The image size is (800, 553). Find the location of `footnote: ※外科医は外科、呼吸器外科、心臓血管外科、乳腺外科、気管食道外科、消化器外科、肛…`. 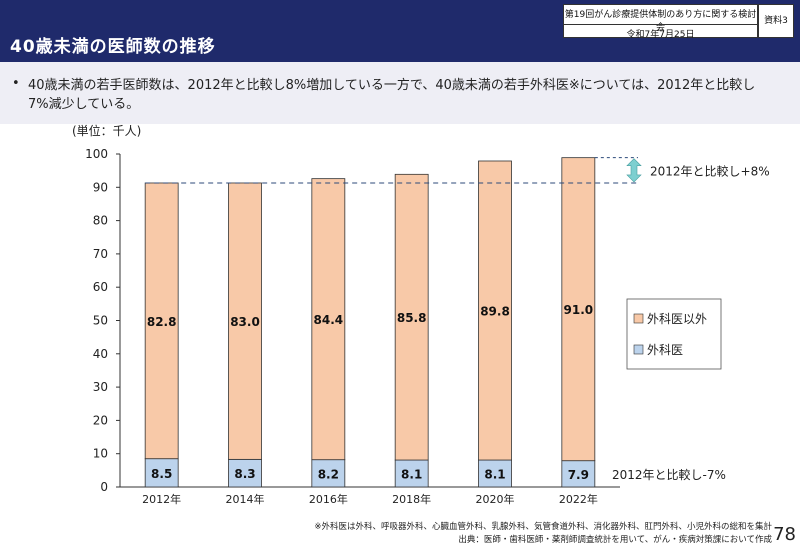

footnote: ※外科医は外科、呼吸器外科、心臓血管外科、乳腺外科、気管食道外科、消化器外科、肛… is located at coordinates (543, 534).